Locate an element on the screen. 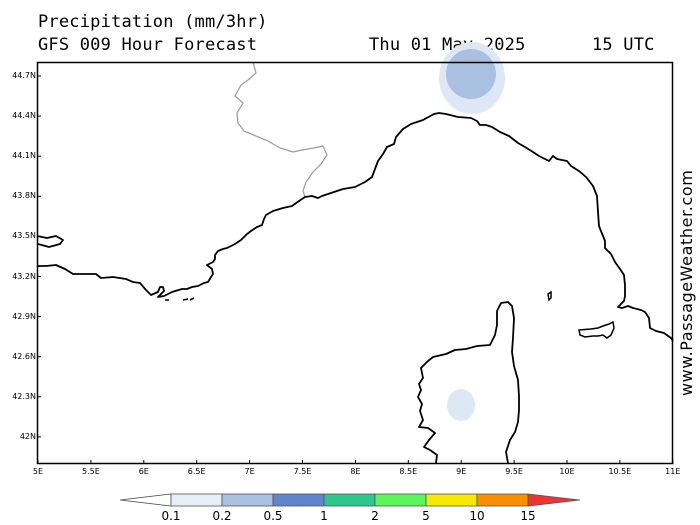 This screenshot has height=525, width=700. legend-value-label: 0.5 is located at coordinates (273, 516).